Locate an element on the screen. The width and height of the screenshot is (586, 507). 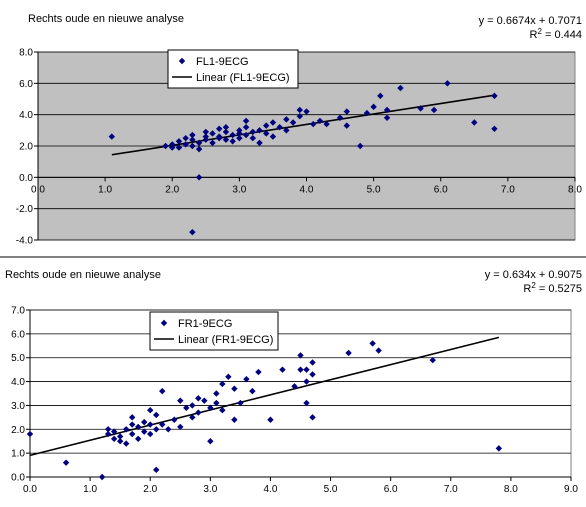
y-tick-label: 6.0 is located at coordinates (26, 84).